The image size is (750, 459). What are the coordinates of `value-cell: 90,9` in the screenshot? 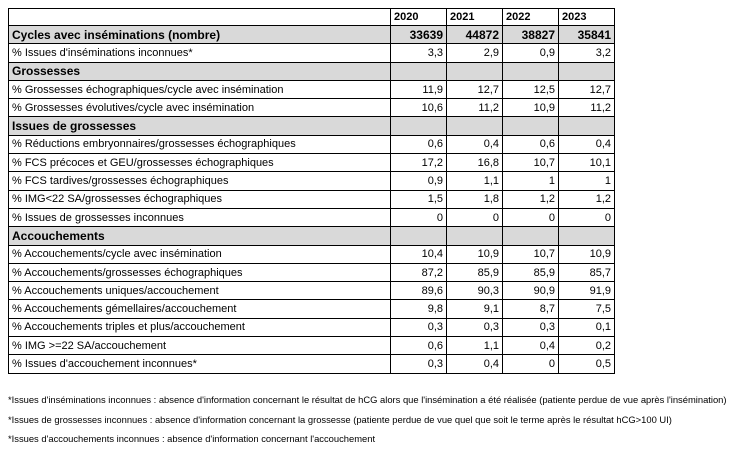 It's located at (530, 291).